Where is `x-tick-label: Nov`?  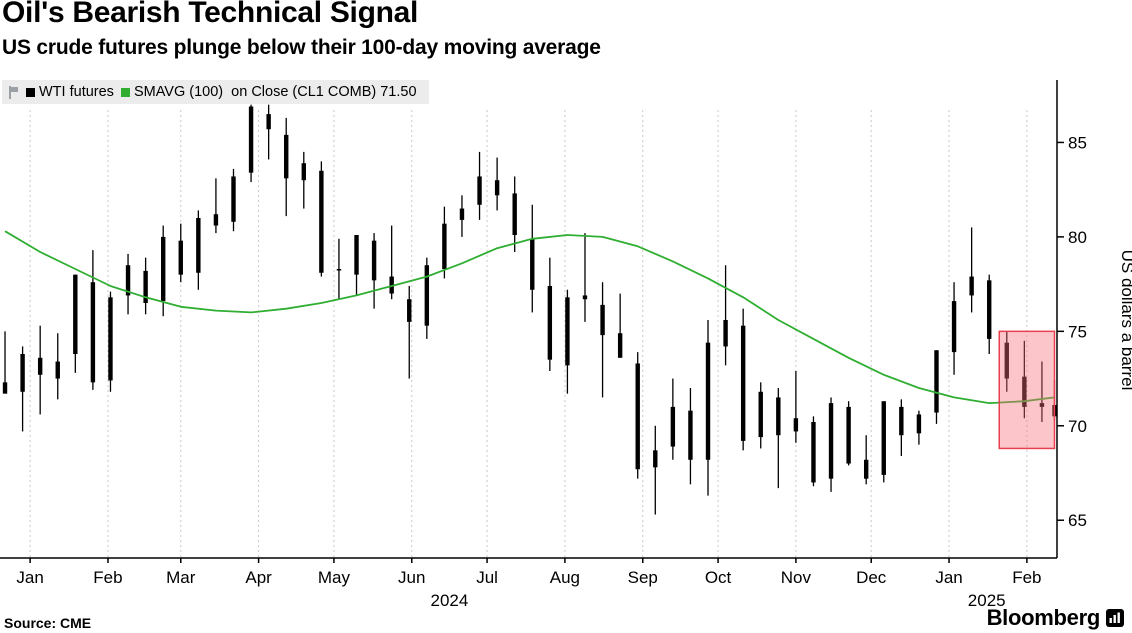 x-tick-label: Nov is located at coordinates (796, 577).